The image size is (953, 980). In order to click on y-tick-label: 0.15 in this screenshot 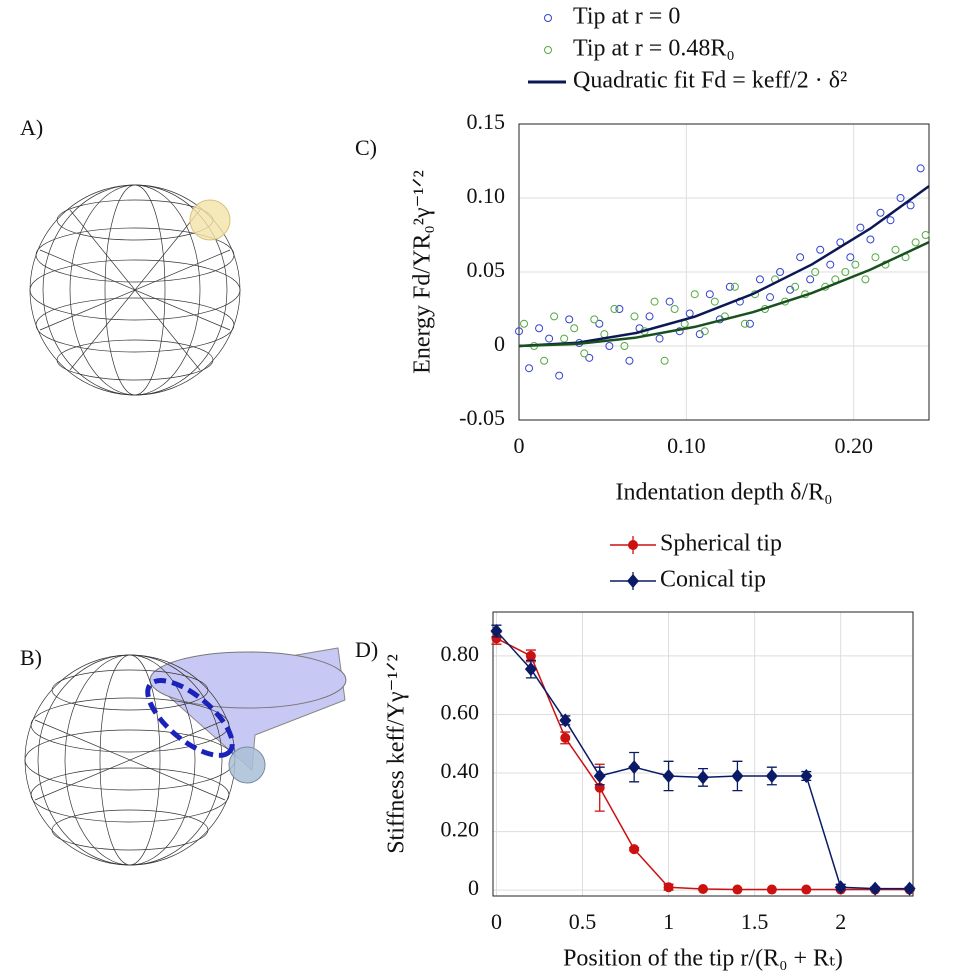, I will do `click(486, 121)`.